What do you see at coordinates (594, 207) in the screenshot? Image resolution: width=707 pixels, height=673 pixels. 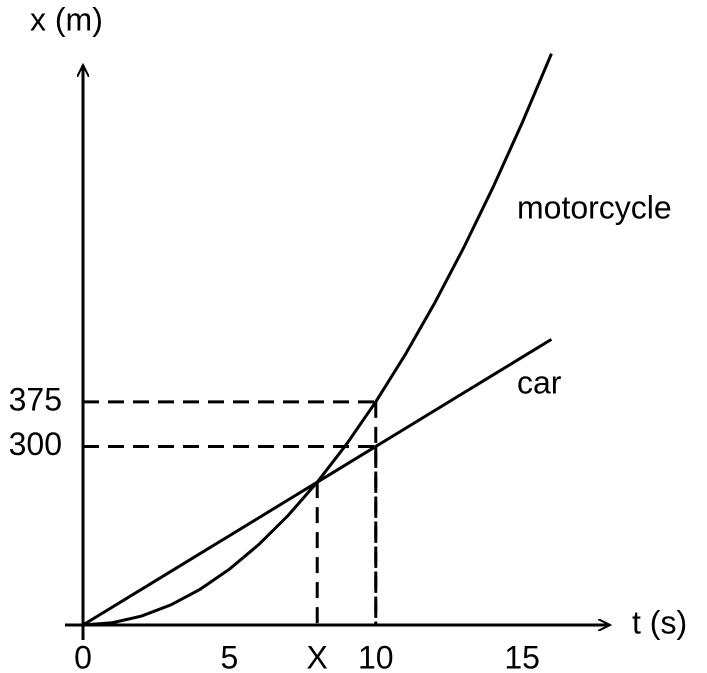 I see `series-label: motorcycle` at bounding box center [594, 207].